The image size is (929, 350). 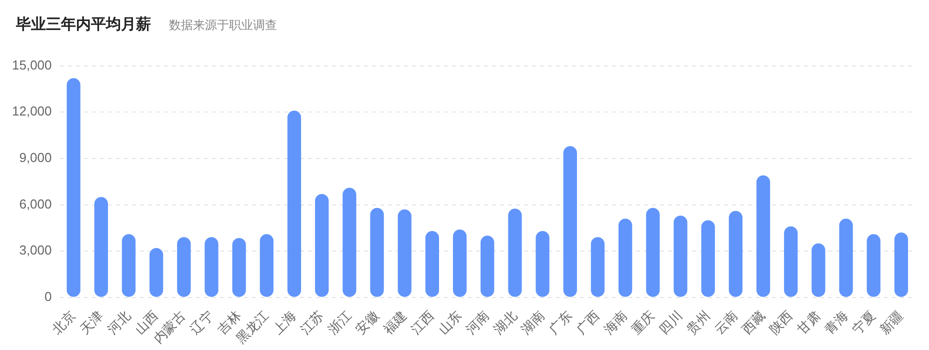 What do you see at coordinates (643, 322) in the screenshot?
I see `x-tick-label: 重庆` at bounding box center [643, 322].